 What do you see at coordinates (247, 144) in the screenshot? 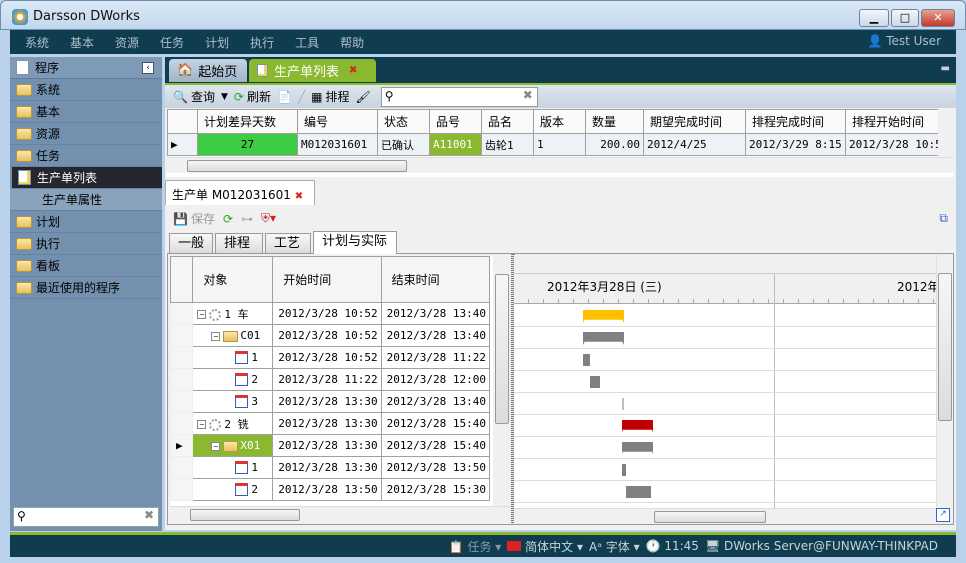
I see `table-cell: 27` at bounding box center [247, 144].